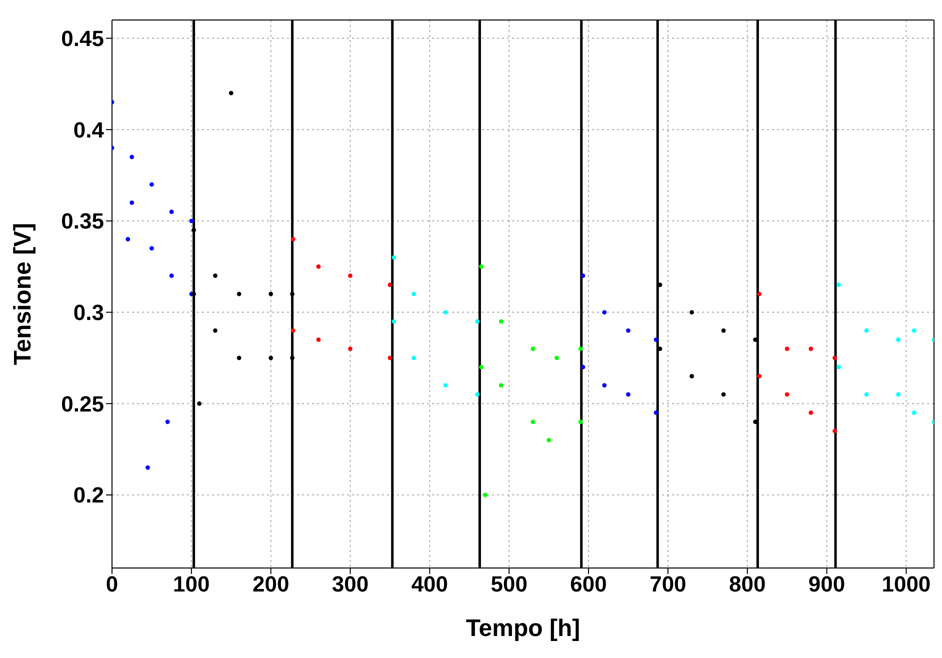  What do you see at coordinates (88, 495) in the screenshot?
I see `y-tick-label: 0.2` at bounding box center [88, 495].